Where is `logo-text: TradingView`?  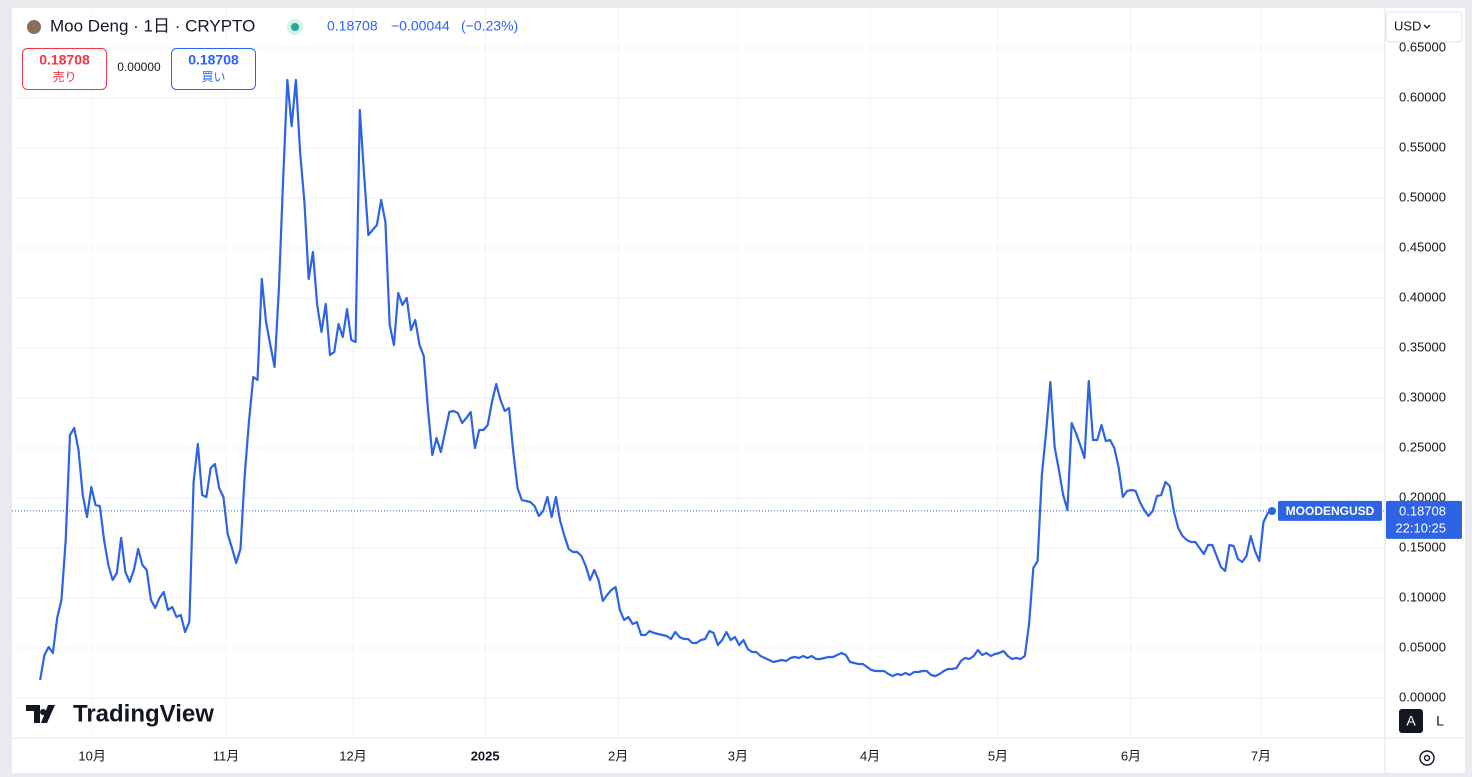
logo-text: TradingView is located at coordinates (143, 713).